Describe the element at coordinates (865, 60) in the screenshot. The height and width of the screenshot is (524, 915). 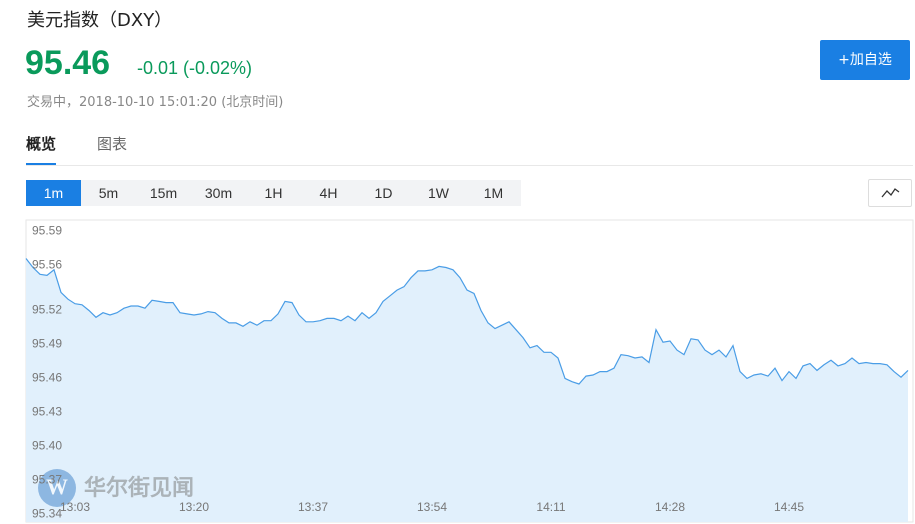
I see `add-watchlist-button: +加自选` at that location.